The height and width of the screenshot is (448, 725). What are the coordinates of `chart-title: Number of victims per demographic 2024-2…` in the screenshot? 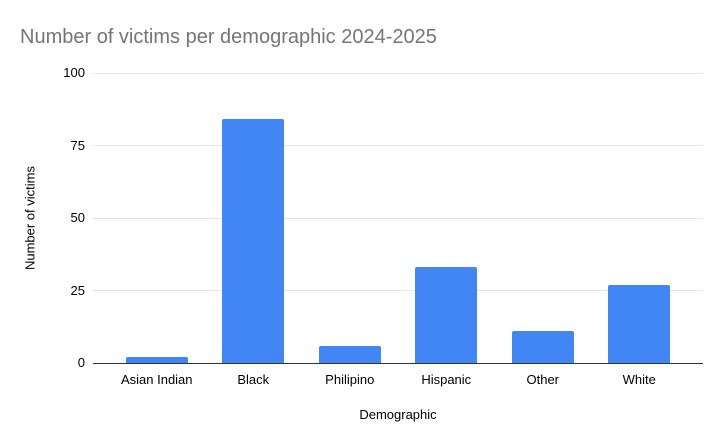 It's located at (228, 37).